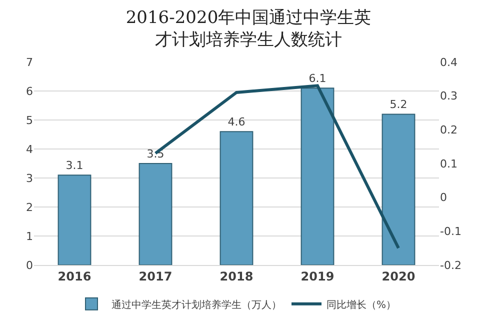 Image resolution: width=497 pixels, height=330 pixels. Describe the element at coordinates (75, 276) in the screenshot. I see `x-tick-label: 2016` at that location.